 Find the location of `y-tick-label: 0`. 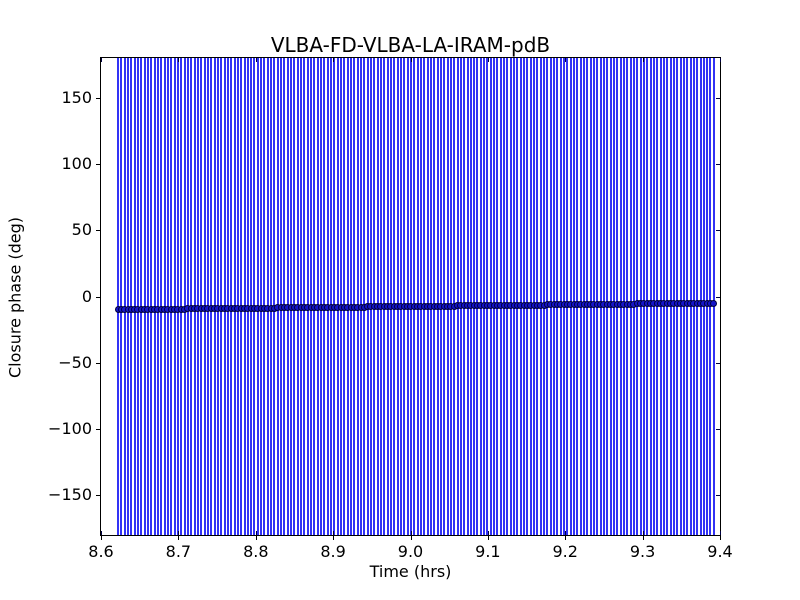

y-tick-label: 0 is located at coordinates (86, 296).